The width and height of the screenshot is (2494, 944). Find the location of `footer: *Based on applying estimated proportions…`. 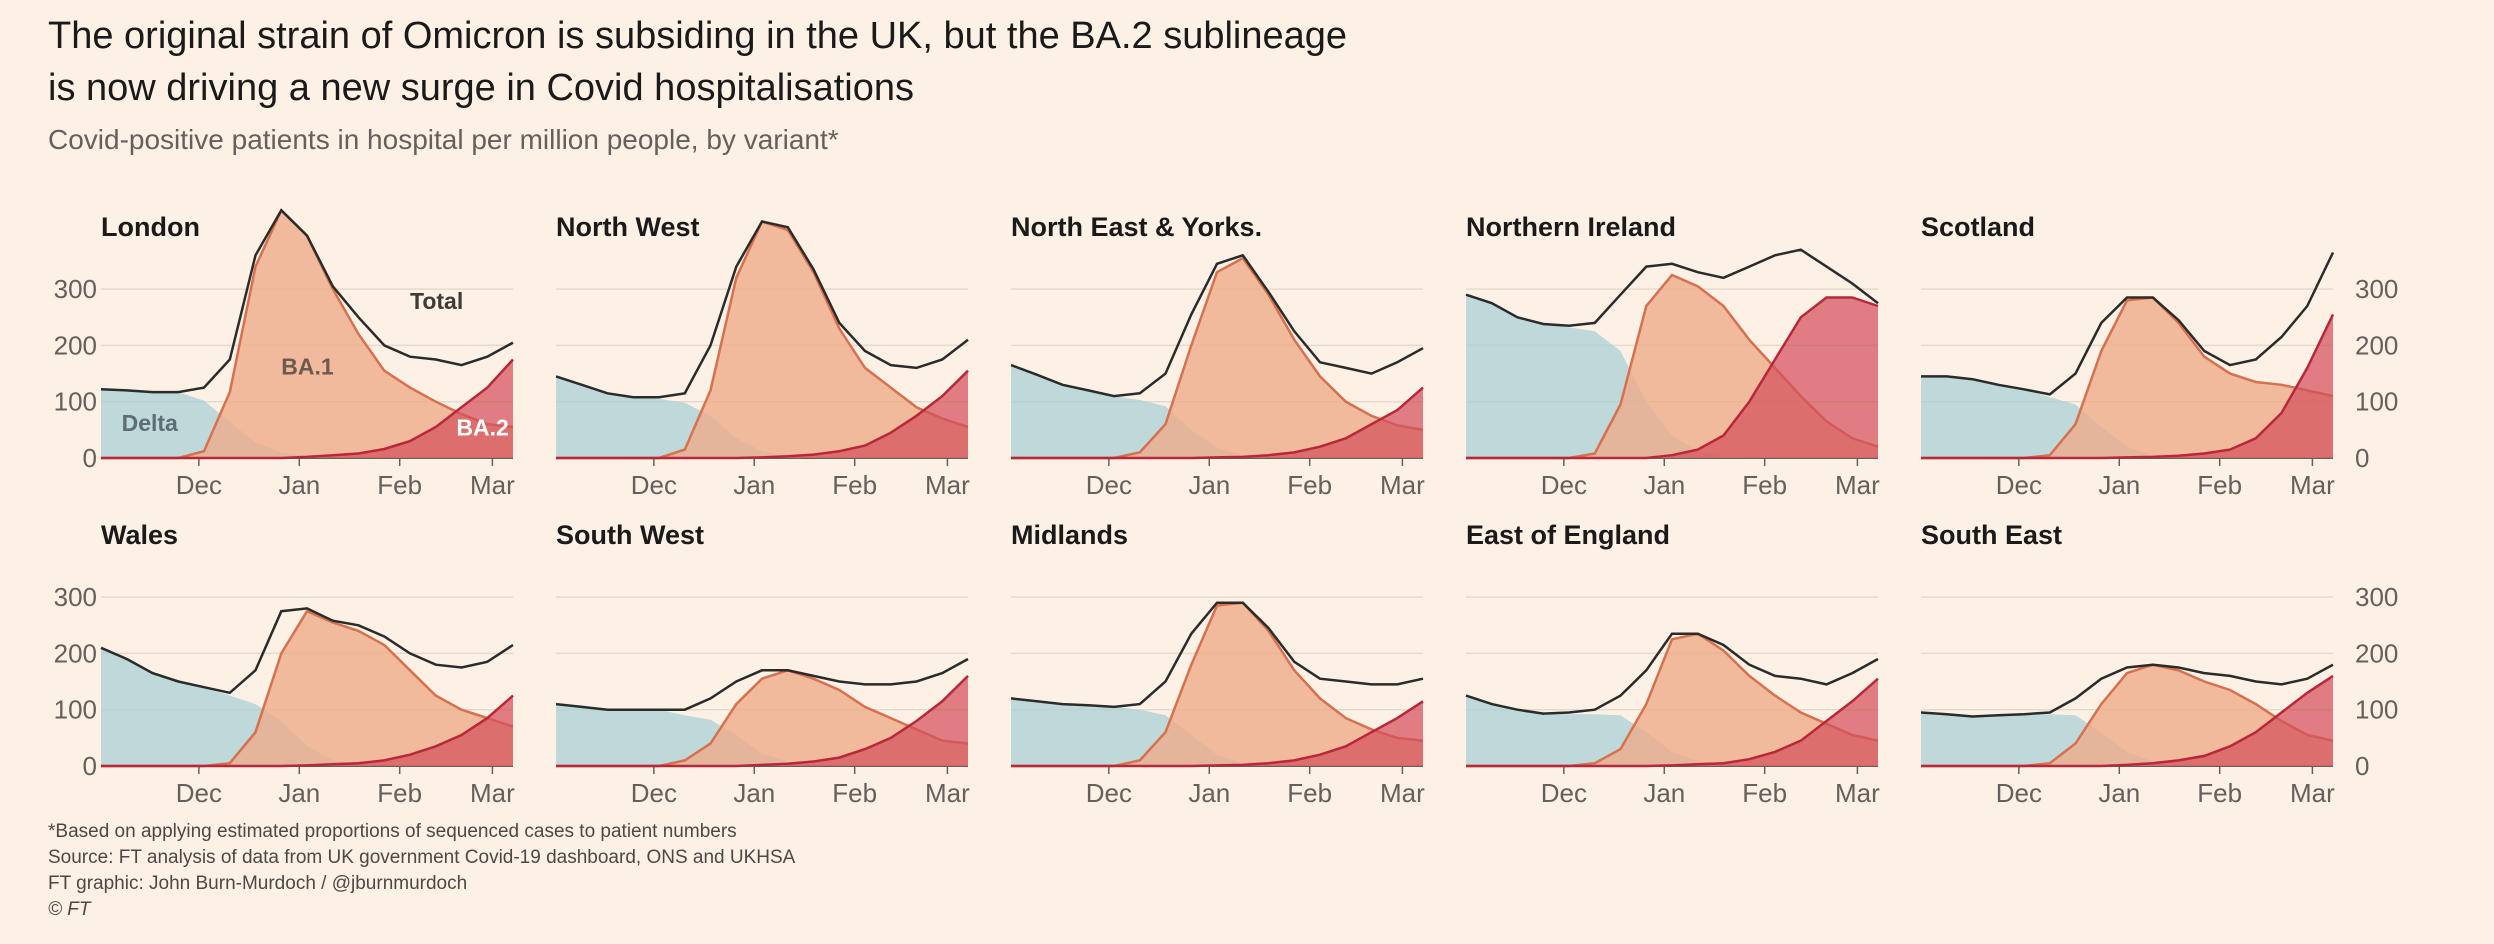

footer: *Based on applying estimated proportions… is located at coordinates (421, 871).